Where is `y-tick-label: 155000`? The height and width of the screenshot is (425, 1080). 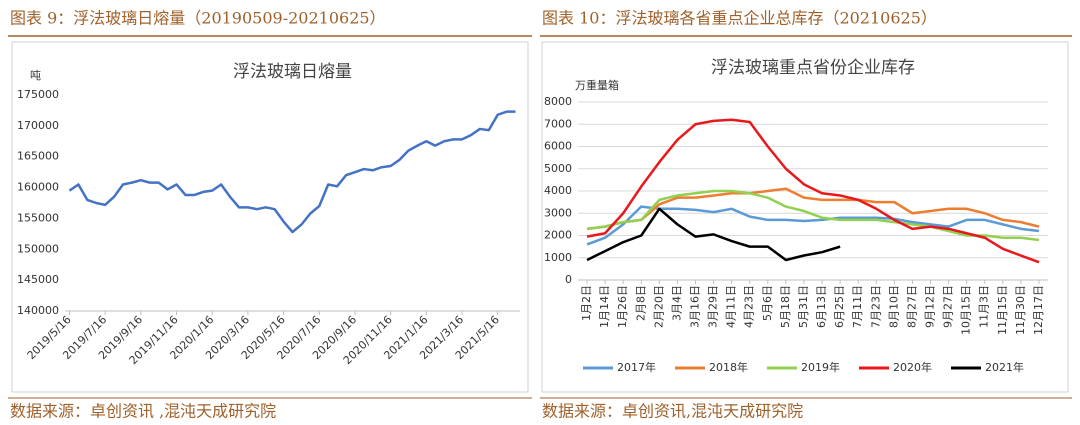
y-tick-label: 155000 is located at coordinates (38, 217).